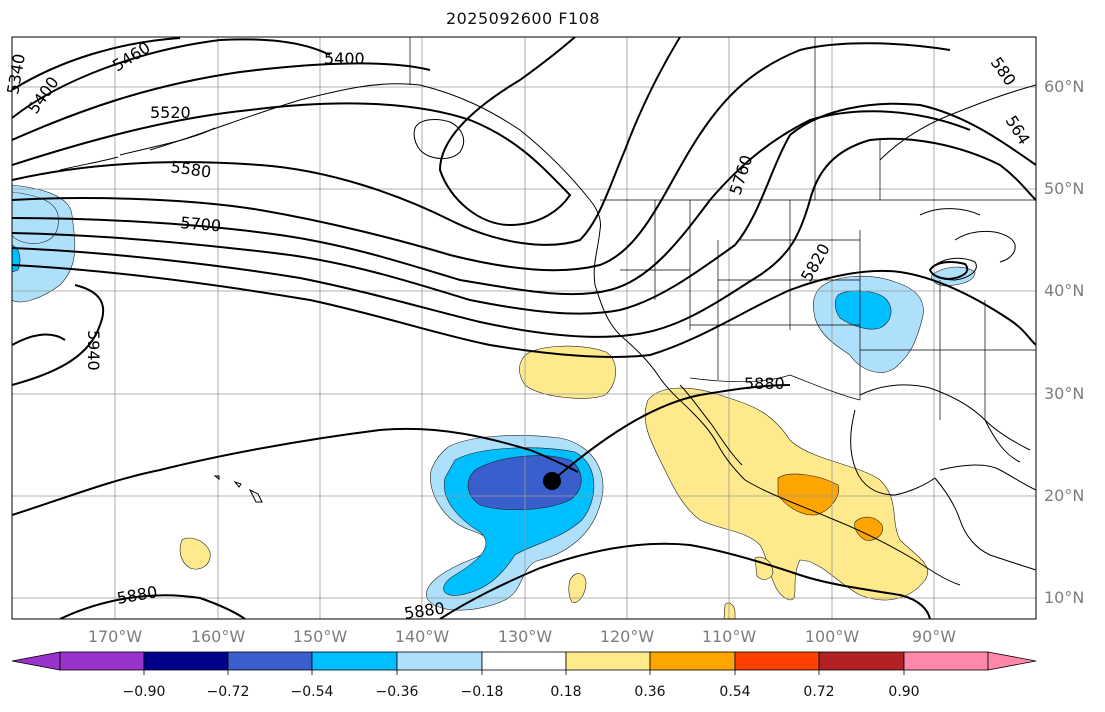  What do you see at coordinates (1018, 130) in the screenshot?
I see `contour-label: 564` at bounding box center [1018, 130].